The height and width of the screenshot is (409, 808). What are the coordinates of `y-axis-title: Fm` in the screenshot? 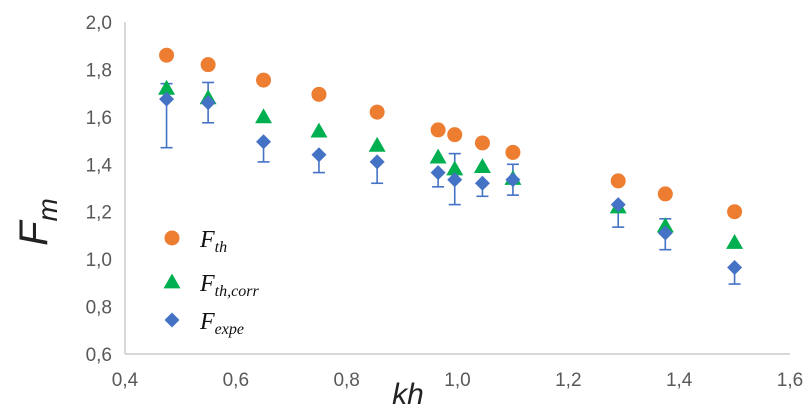 It's located at (37, 222).